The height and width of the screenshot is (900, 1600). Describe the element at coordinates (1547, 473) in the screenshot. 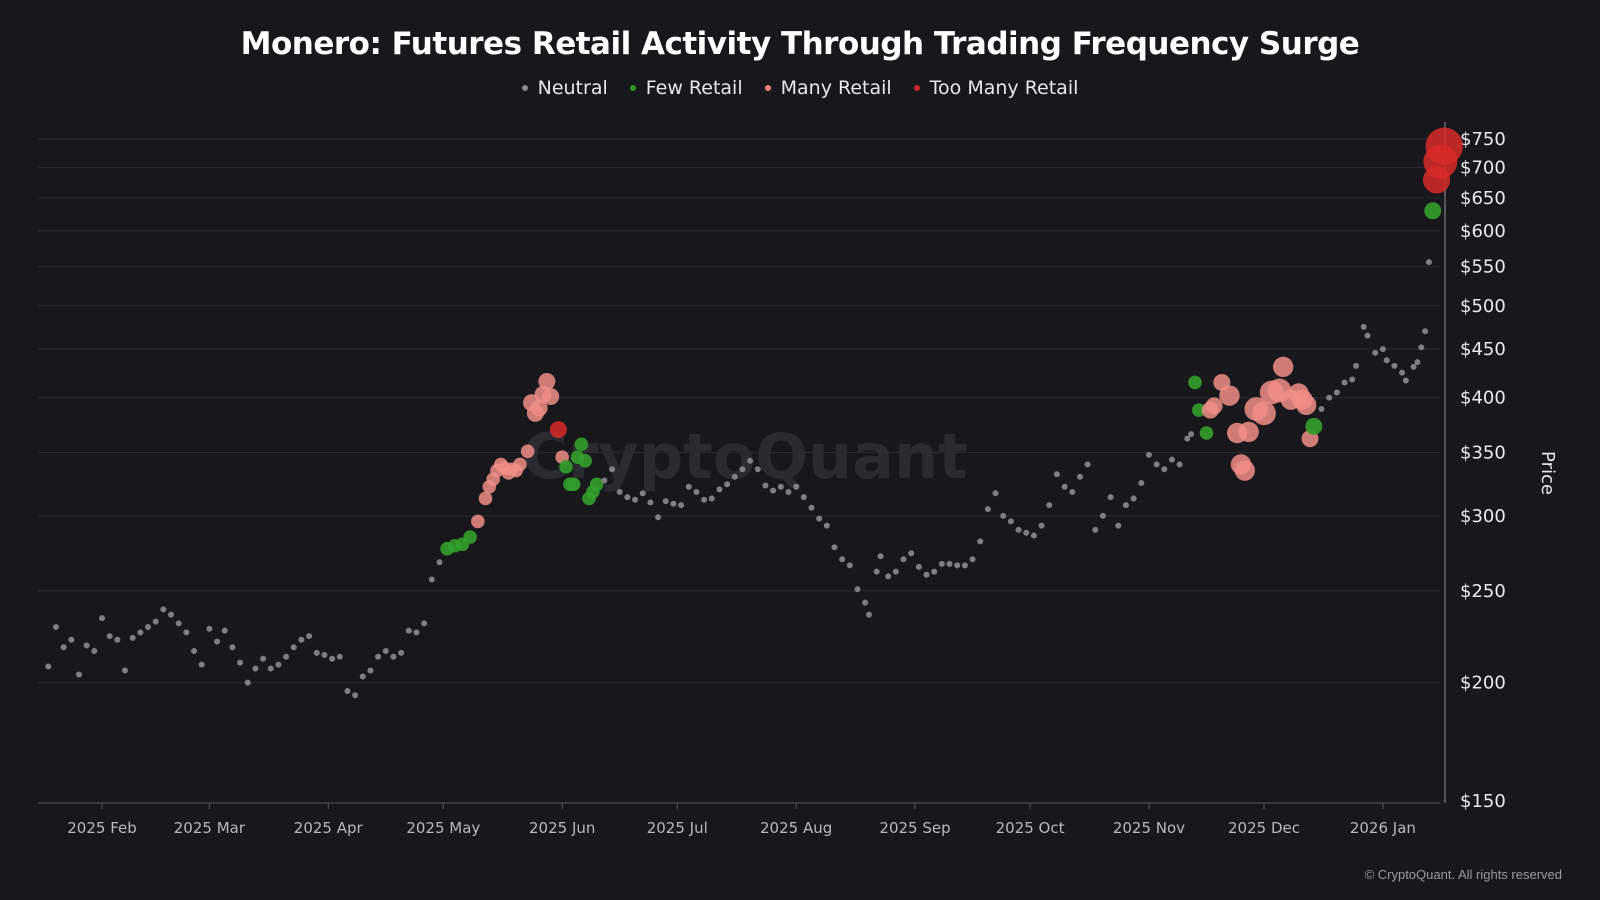

I see `y-axis-label: Price` at that location.